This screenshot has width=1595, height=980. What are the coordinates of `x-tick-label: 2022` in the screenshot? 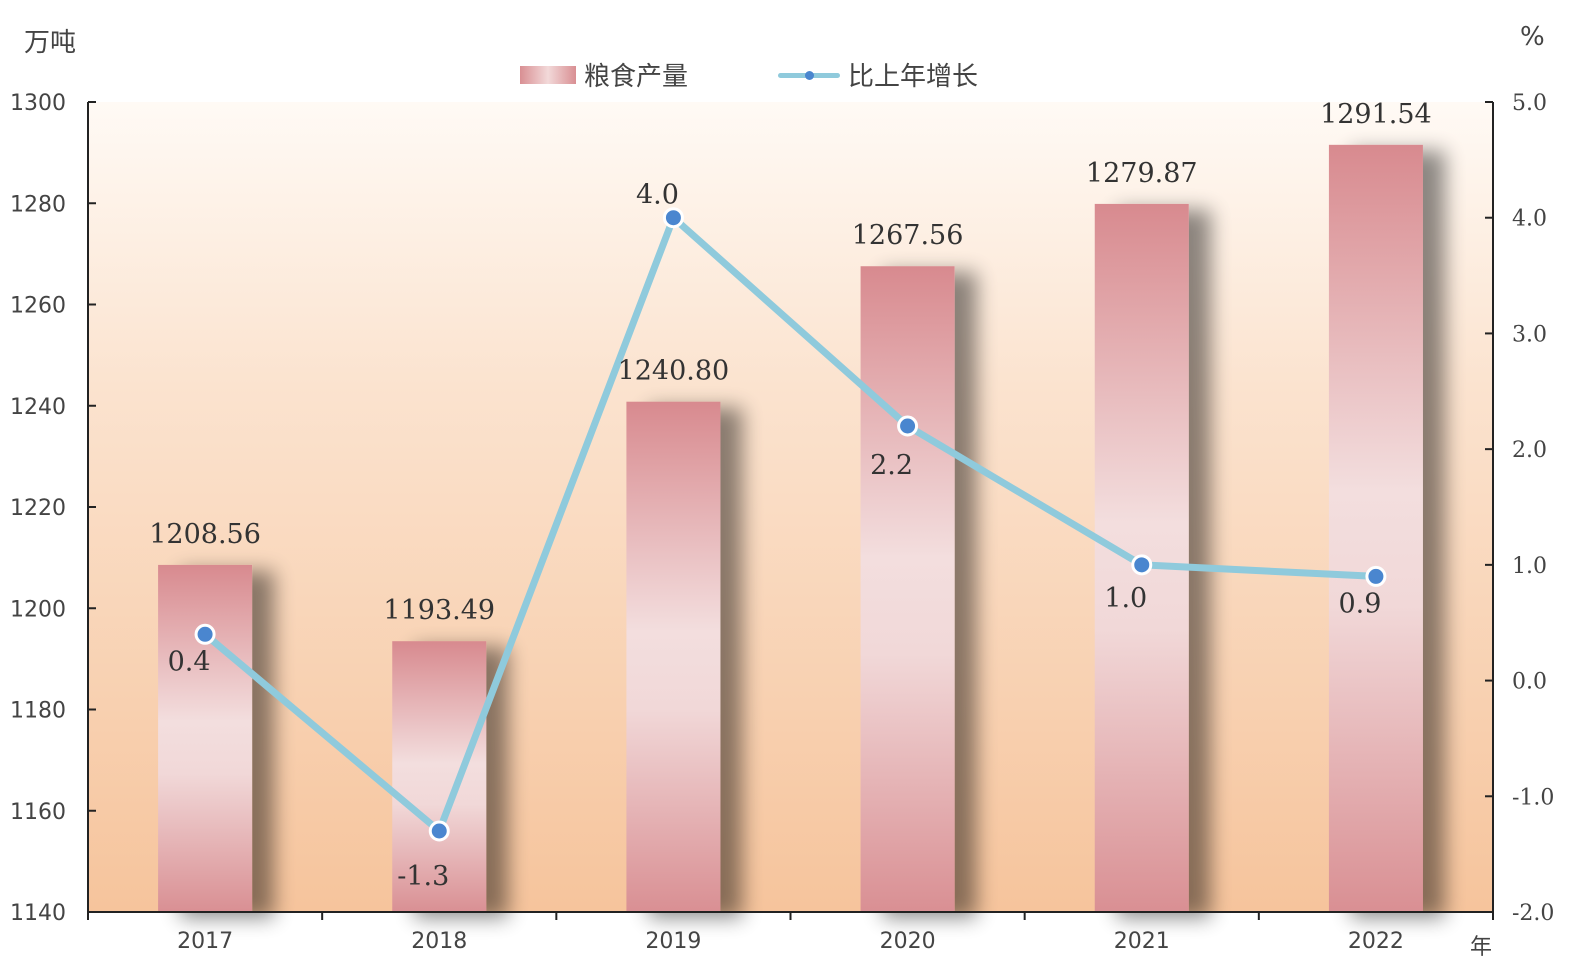 It's located at (1376, 941).